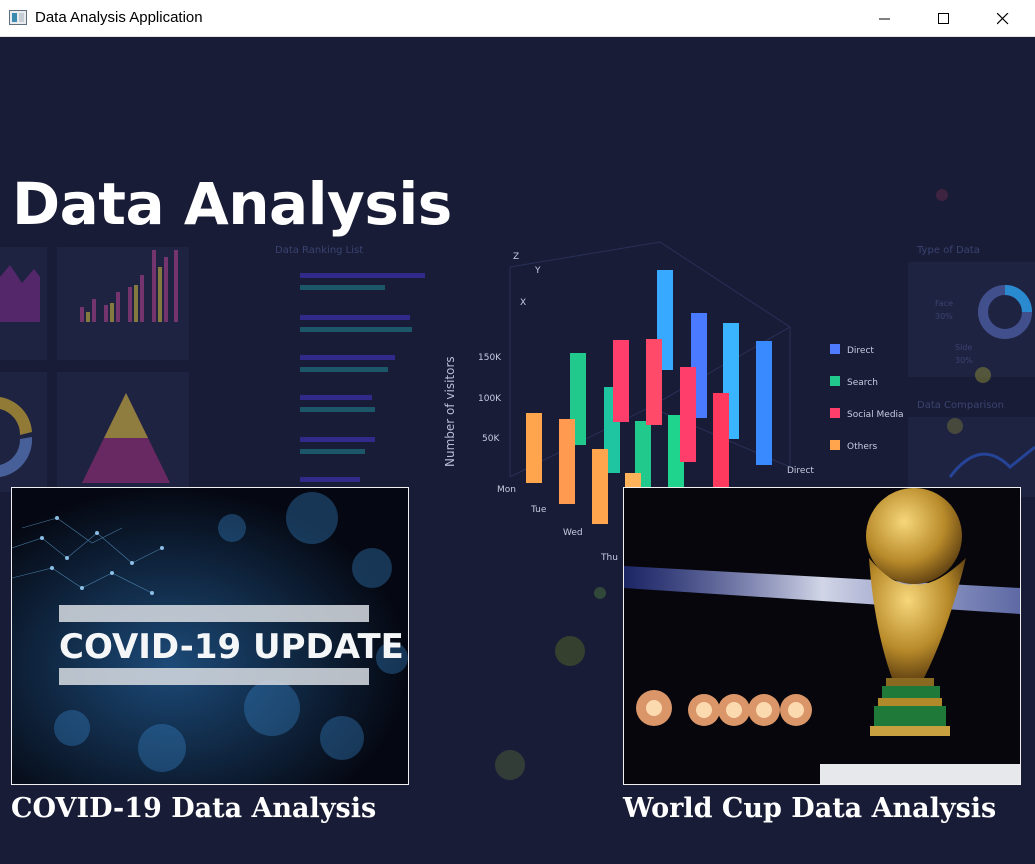 This screenshot has height=864, width=1035. What do you see at coordinates (319, 250) in the screenshot?
I see `ranking-list-title: Data Ranking List` at bounding box center [319, 250].